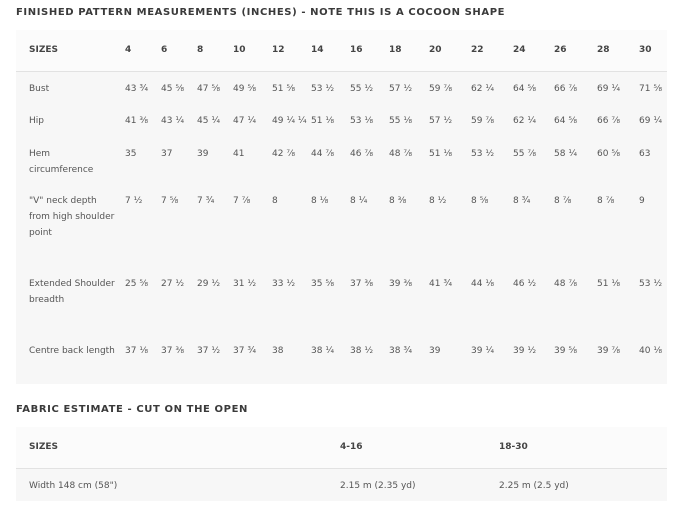  I want to click on table-cell: 45 ⅝, so click(179, 87).